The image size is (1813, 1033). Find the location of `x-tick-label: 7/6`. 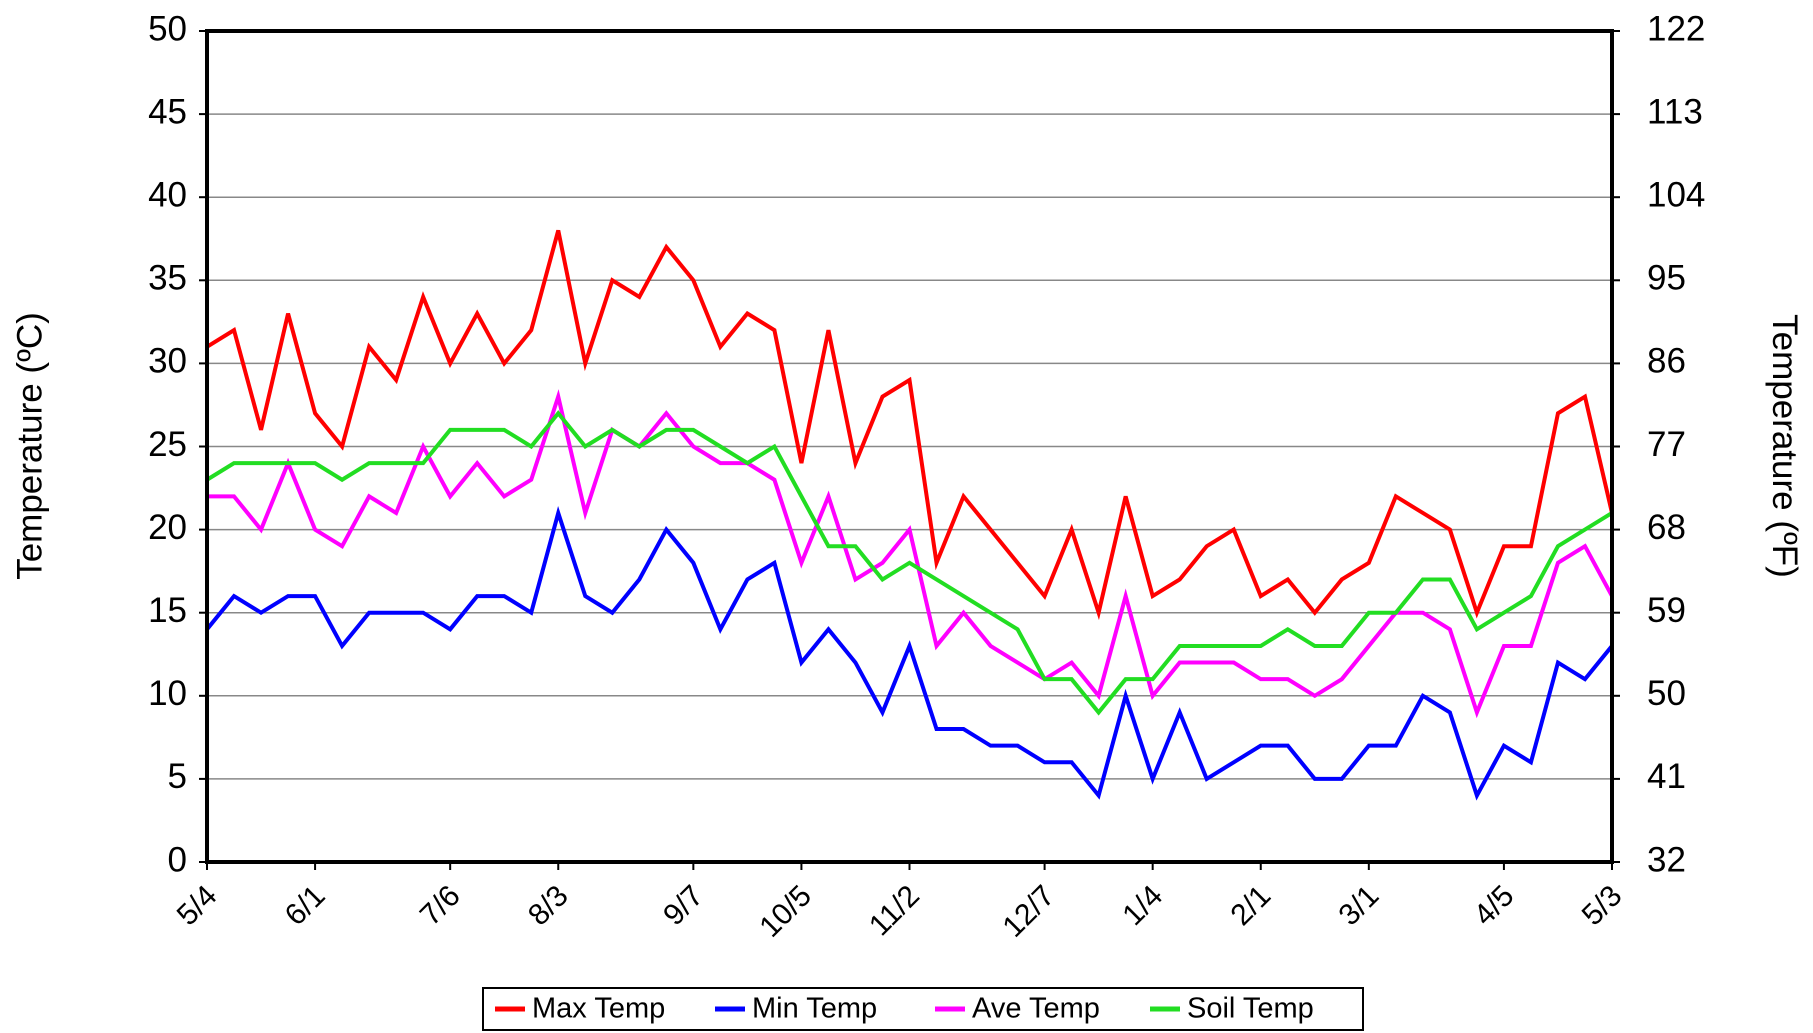

x-tick-label: 7/6 is located at coordinates (440, 905).